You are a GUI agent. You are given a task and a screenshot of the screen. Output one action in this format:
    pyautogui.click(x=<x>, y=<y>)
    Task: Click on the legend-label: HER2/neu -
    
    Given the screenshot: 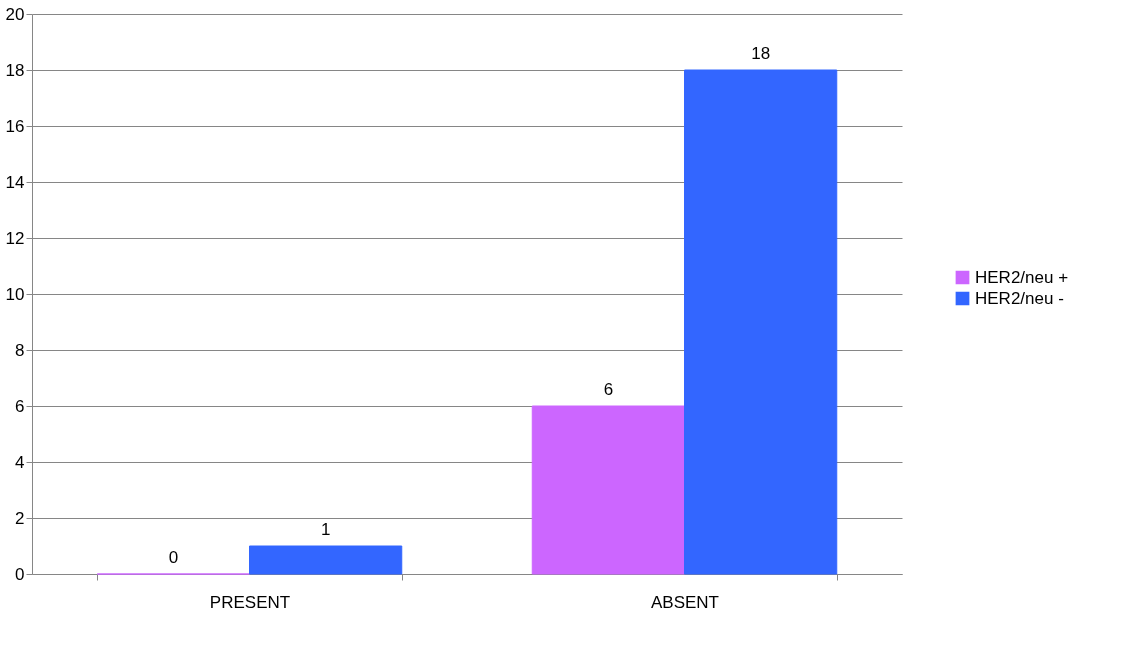 What is the action you would take?
    pyautogui.click(x=1019, y=298)
    